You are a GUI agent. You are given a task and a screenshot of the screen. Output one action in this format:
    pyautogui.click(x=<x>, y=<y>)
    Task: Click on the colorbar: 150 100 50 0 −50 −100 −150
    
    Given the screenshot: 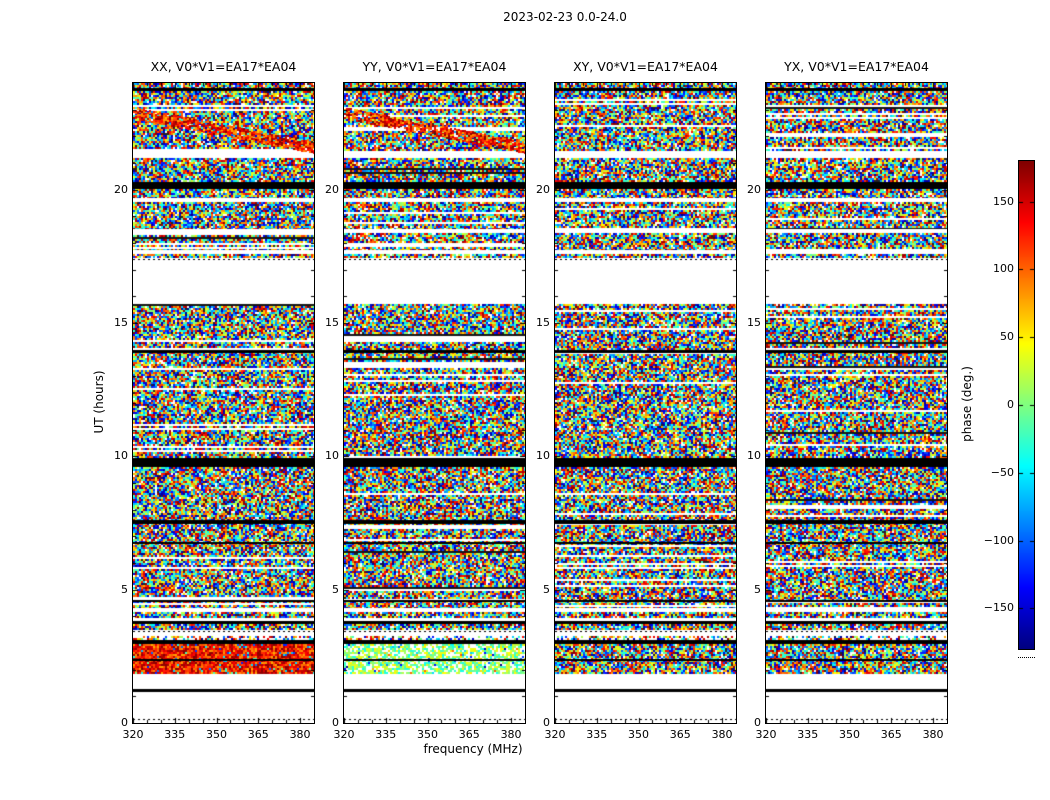 What is the action you would take?
    pyautogui.click(x=1009, y=409)
    